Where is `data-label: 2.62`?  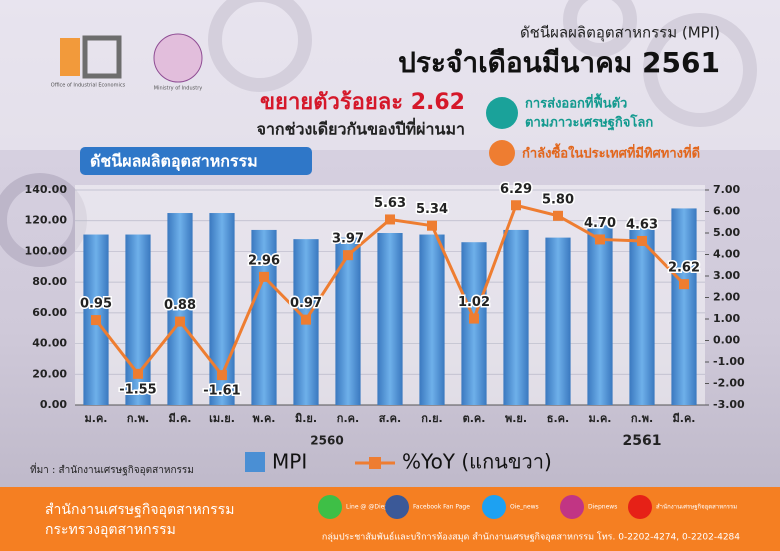
data-label: 2.62 is located at coordinates (684, 268).